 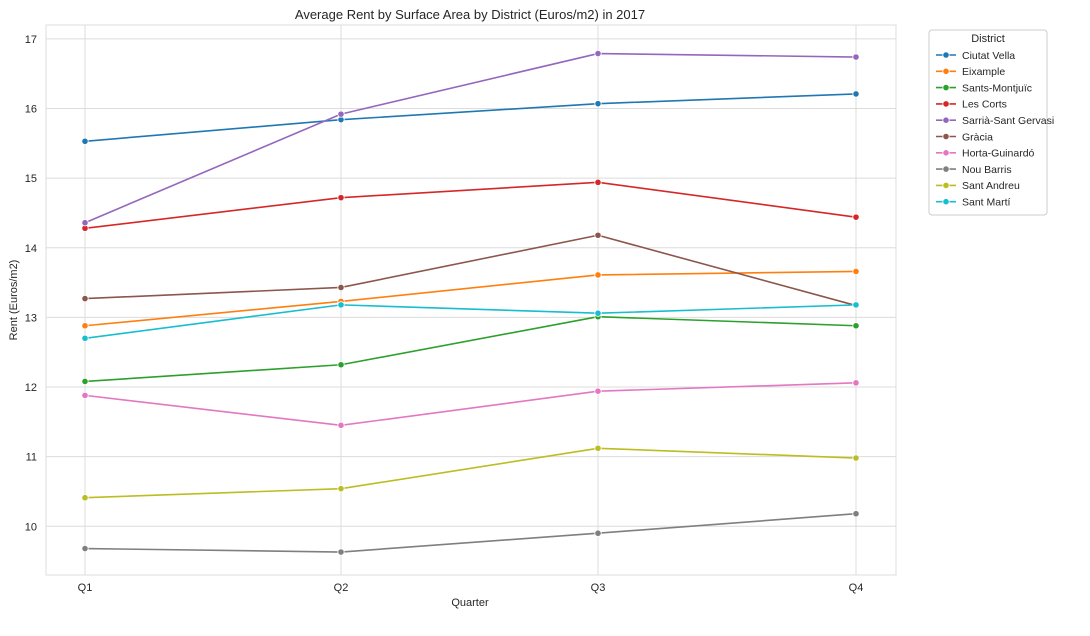 I want to click on x-axis-title: Quarter, so click(x=470, y=603).